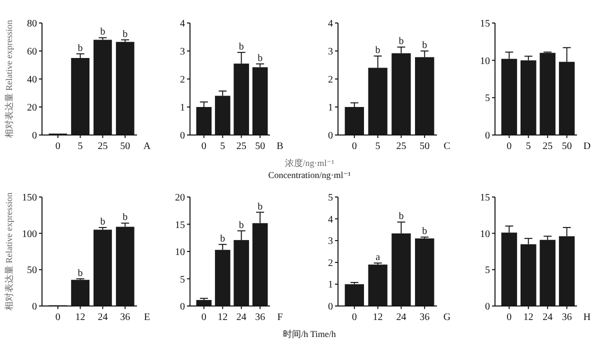 The height and width of the screenshot is (347, 609). I want to click on text: E, so click(147, 317).